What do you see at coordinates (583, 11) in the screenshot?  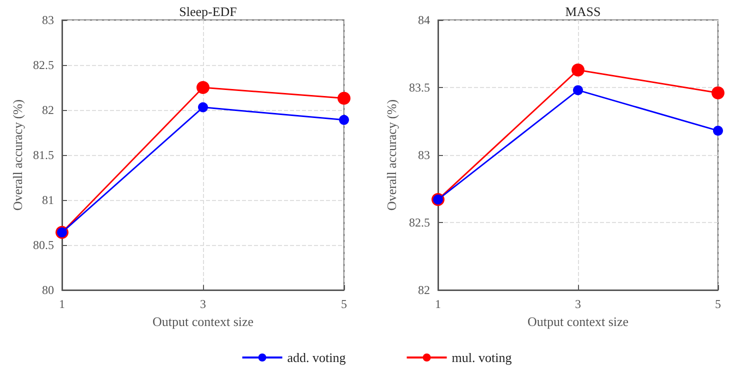 I see `chart-title: MASS` at bounding box center [583, 11].